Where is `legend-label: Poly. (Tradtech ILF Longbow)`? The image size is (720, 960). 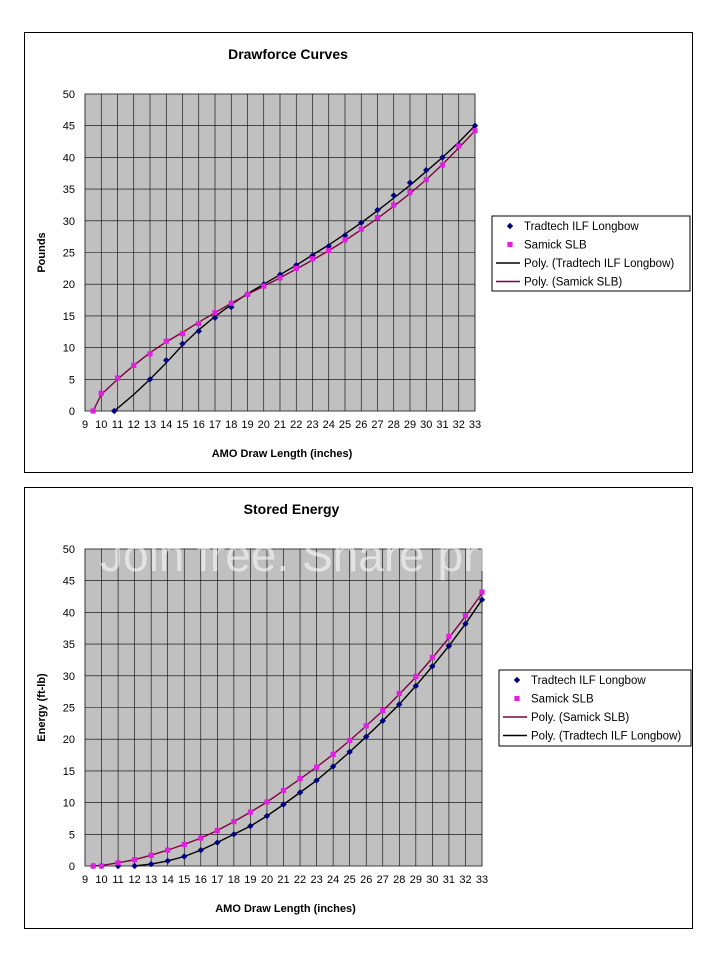
legend-label: Poly. (Tradtech ILF Longbow) is located at coordinates (599, 264).